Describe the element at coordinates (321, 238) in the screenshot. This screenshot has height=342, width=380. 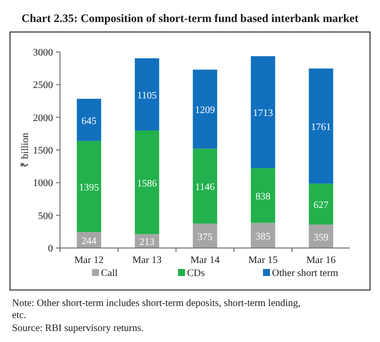
I see `data-label: 359` at that location.